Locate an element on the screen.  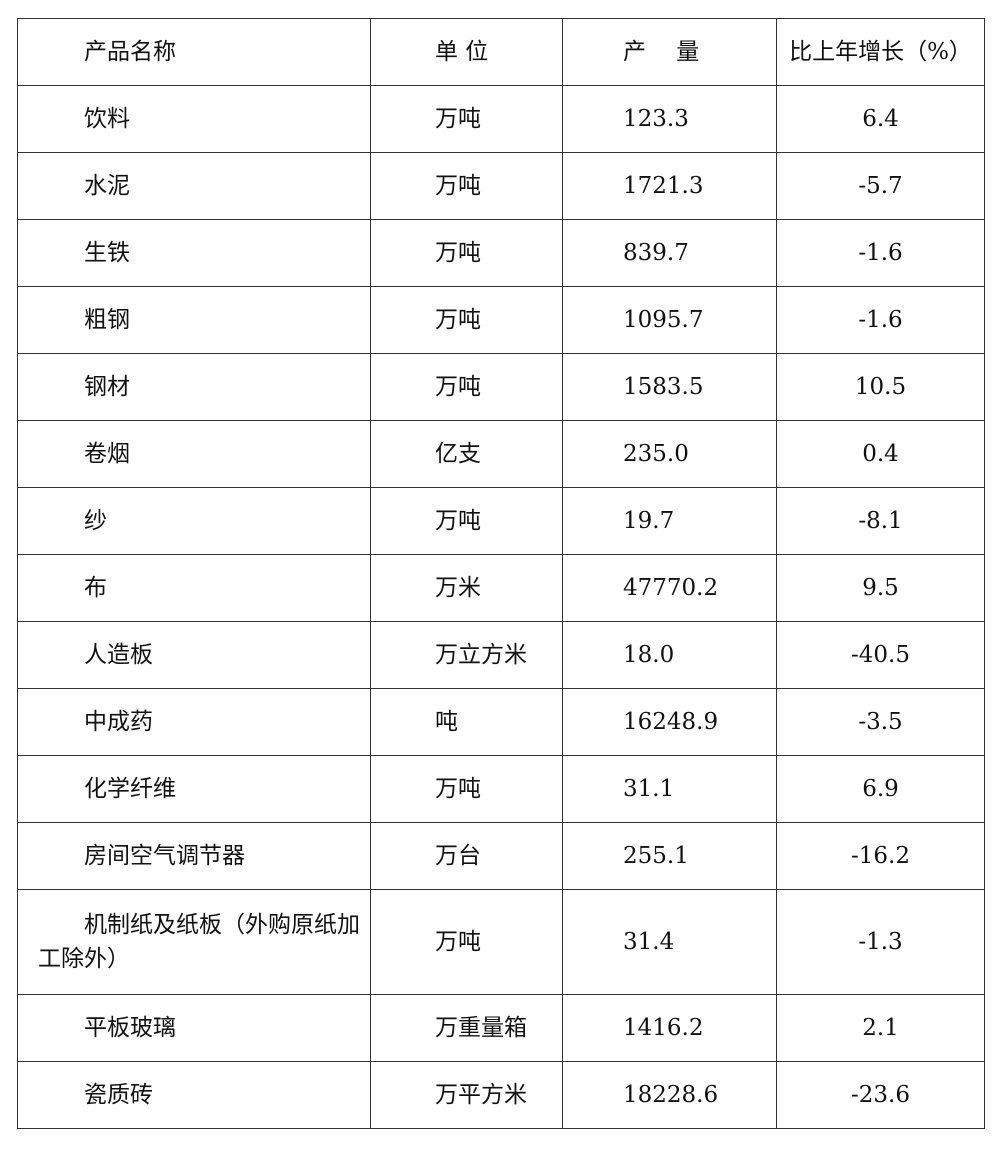
table-row: 中成药吨 16248.9 -3.5 is located at coordinates (501, 722).